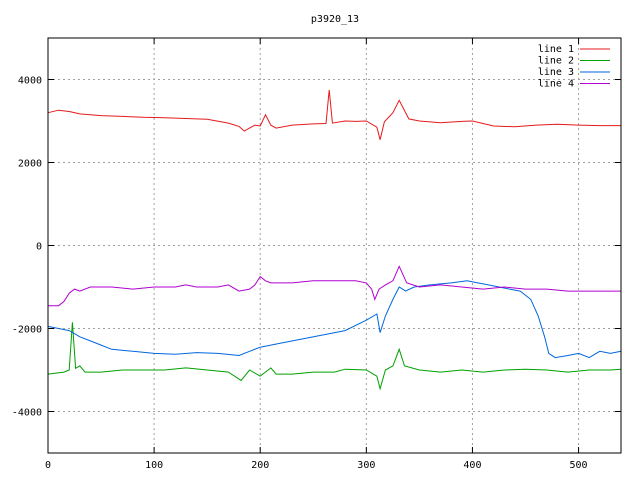 Image resolution: width=640 pixels, height=480 pixels. Describe the element at coordinates (472, 465) in the screenshot. I see `x-tick-label: 400` at that location.